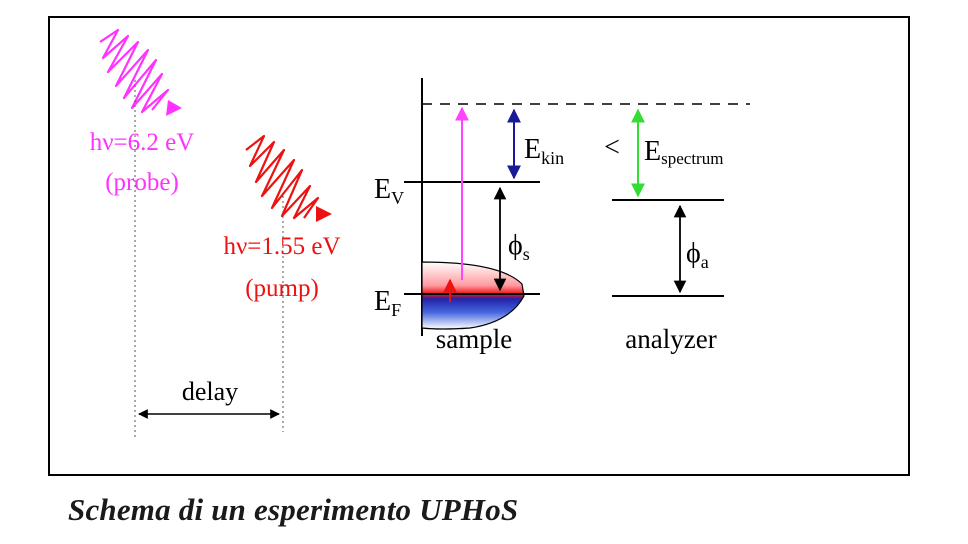  What do you see at coordinates (544, 151) in the screenshot?
I see `ekin-label: Ekin` at bounding box center [544, 151].